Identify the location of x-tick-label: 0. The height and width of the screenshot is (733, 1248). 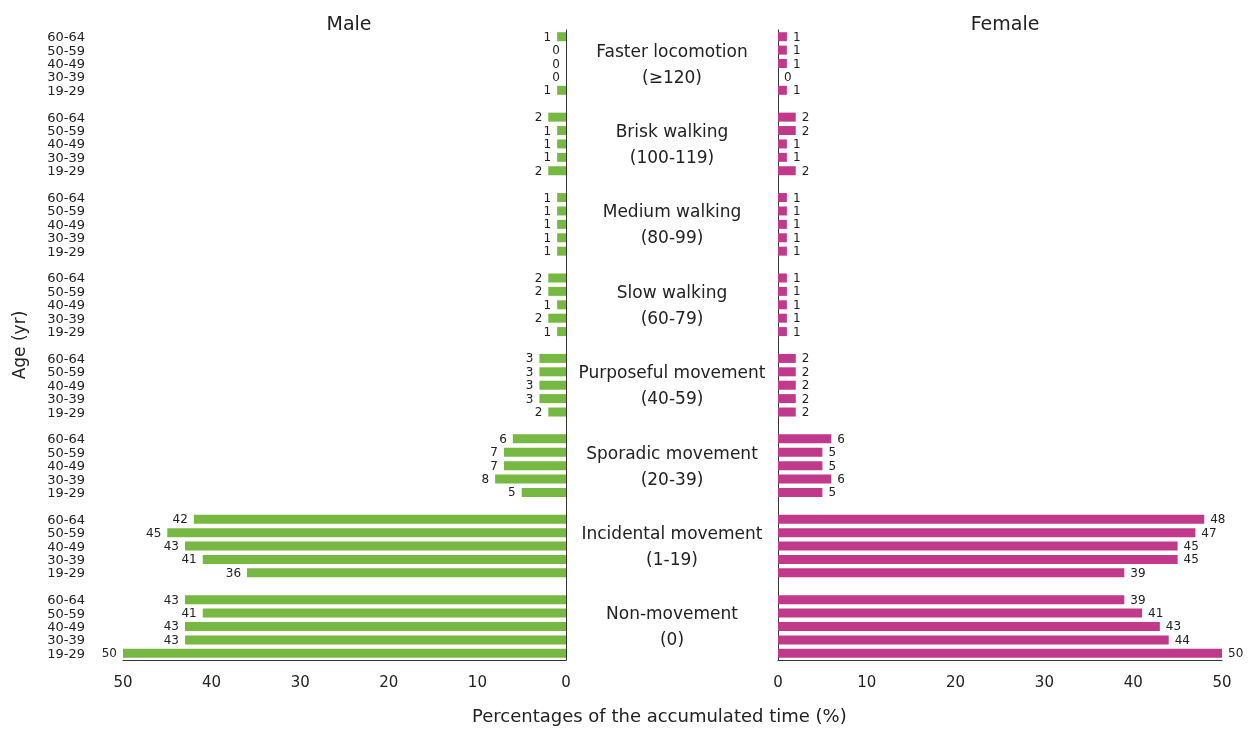
(778, 681).